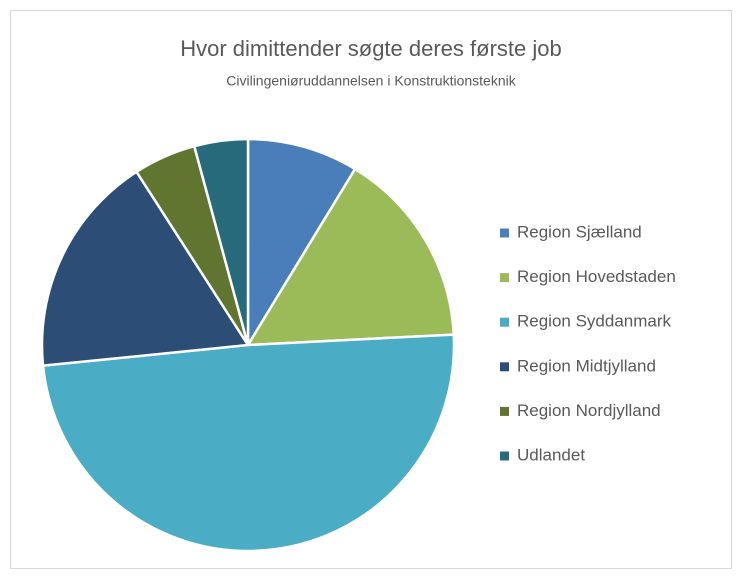  Describe the element at coordinates (370, 48) in the screenshot. I see `chart-title: Hvor dimittender søgte deres første job` at that location.